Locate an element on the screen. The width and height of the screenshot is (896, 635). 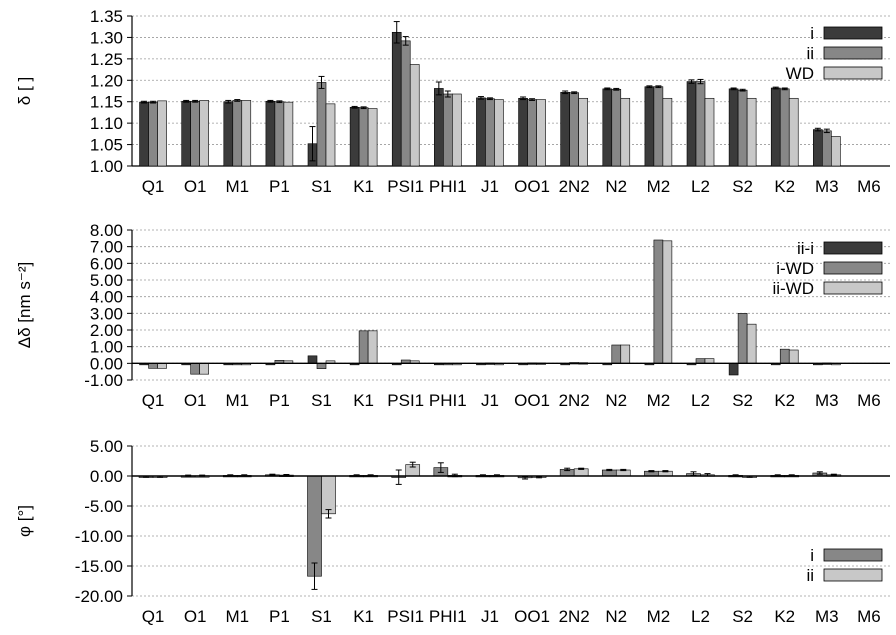
y-tick-label: 3.00 is located at coordinates (106, 313).